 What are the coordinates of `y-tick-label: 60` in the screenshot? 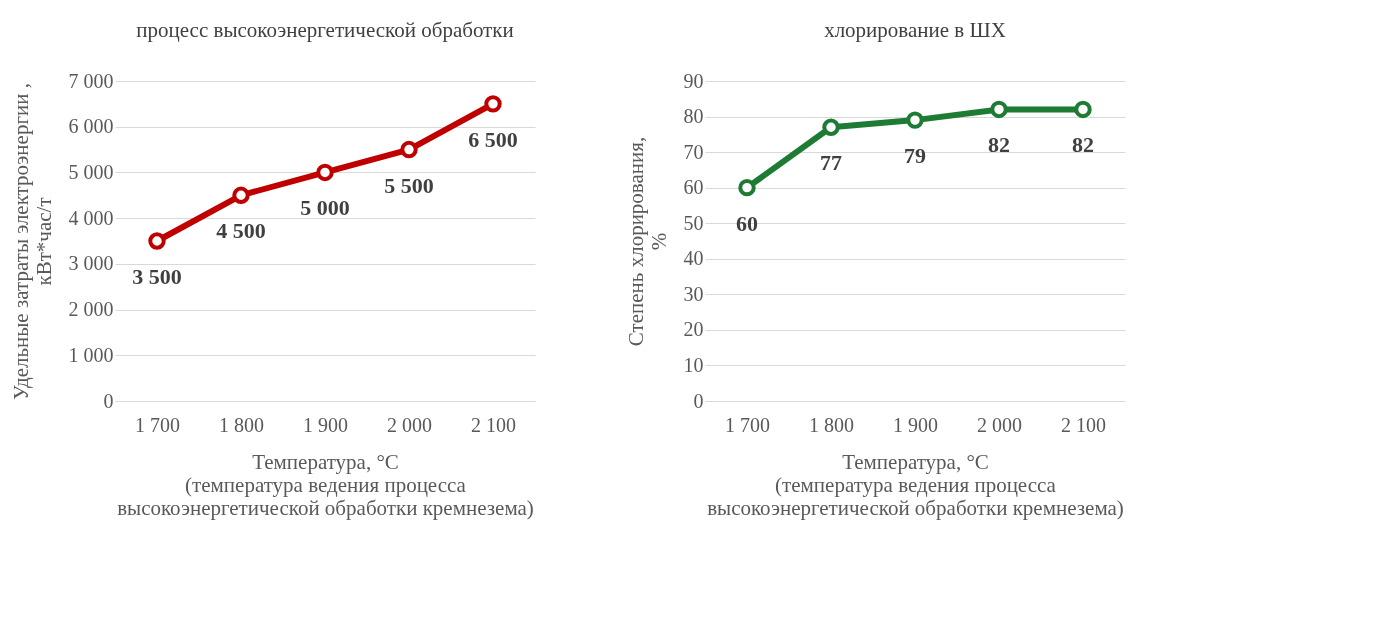 It's located at (693, 187).